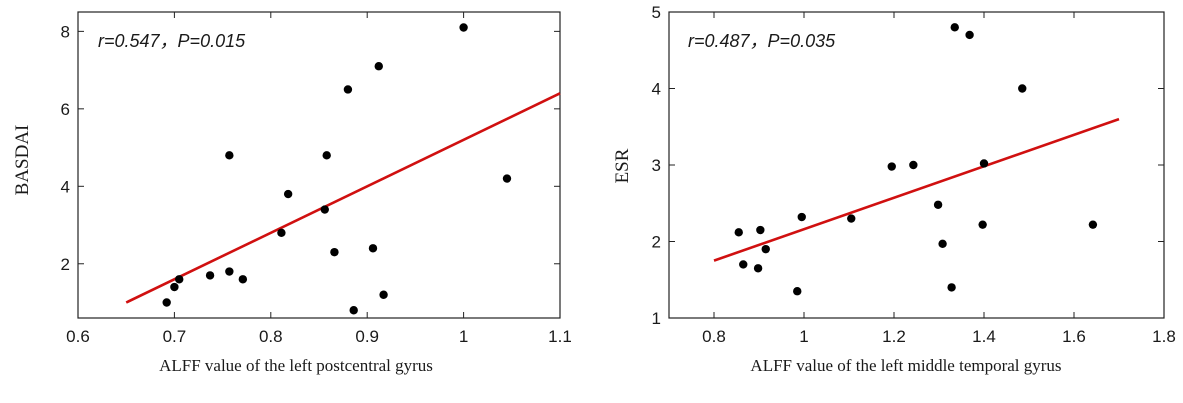 The image size is (1183, 403). I want to click on chart-left-ytick-label: 4, so click(65, 186).